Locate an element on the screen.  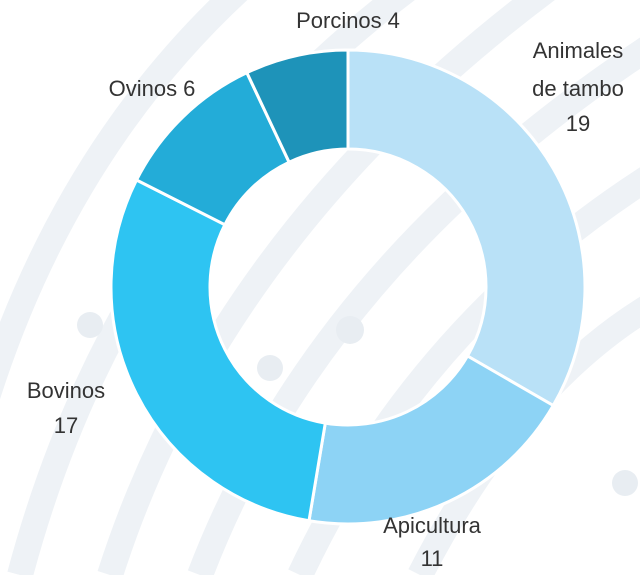
slice-value: 4 is located at coordinates (394, 20).